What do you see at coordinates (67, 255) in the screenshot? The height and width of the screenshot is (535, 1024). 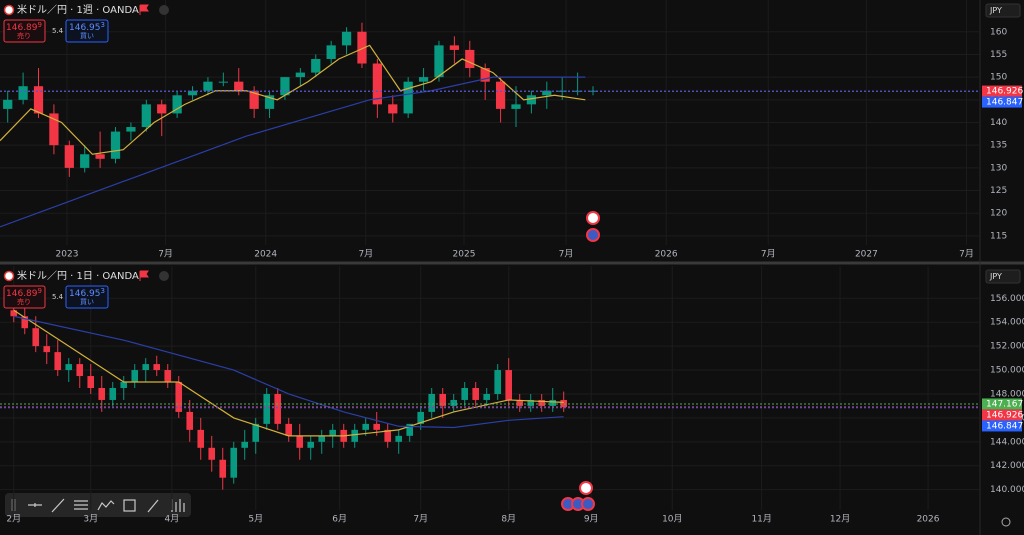 I see `x-tick-label: 2023` at bounding box center [67, 255].